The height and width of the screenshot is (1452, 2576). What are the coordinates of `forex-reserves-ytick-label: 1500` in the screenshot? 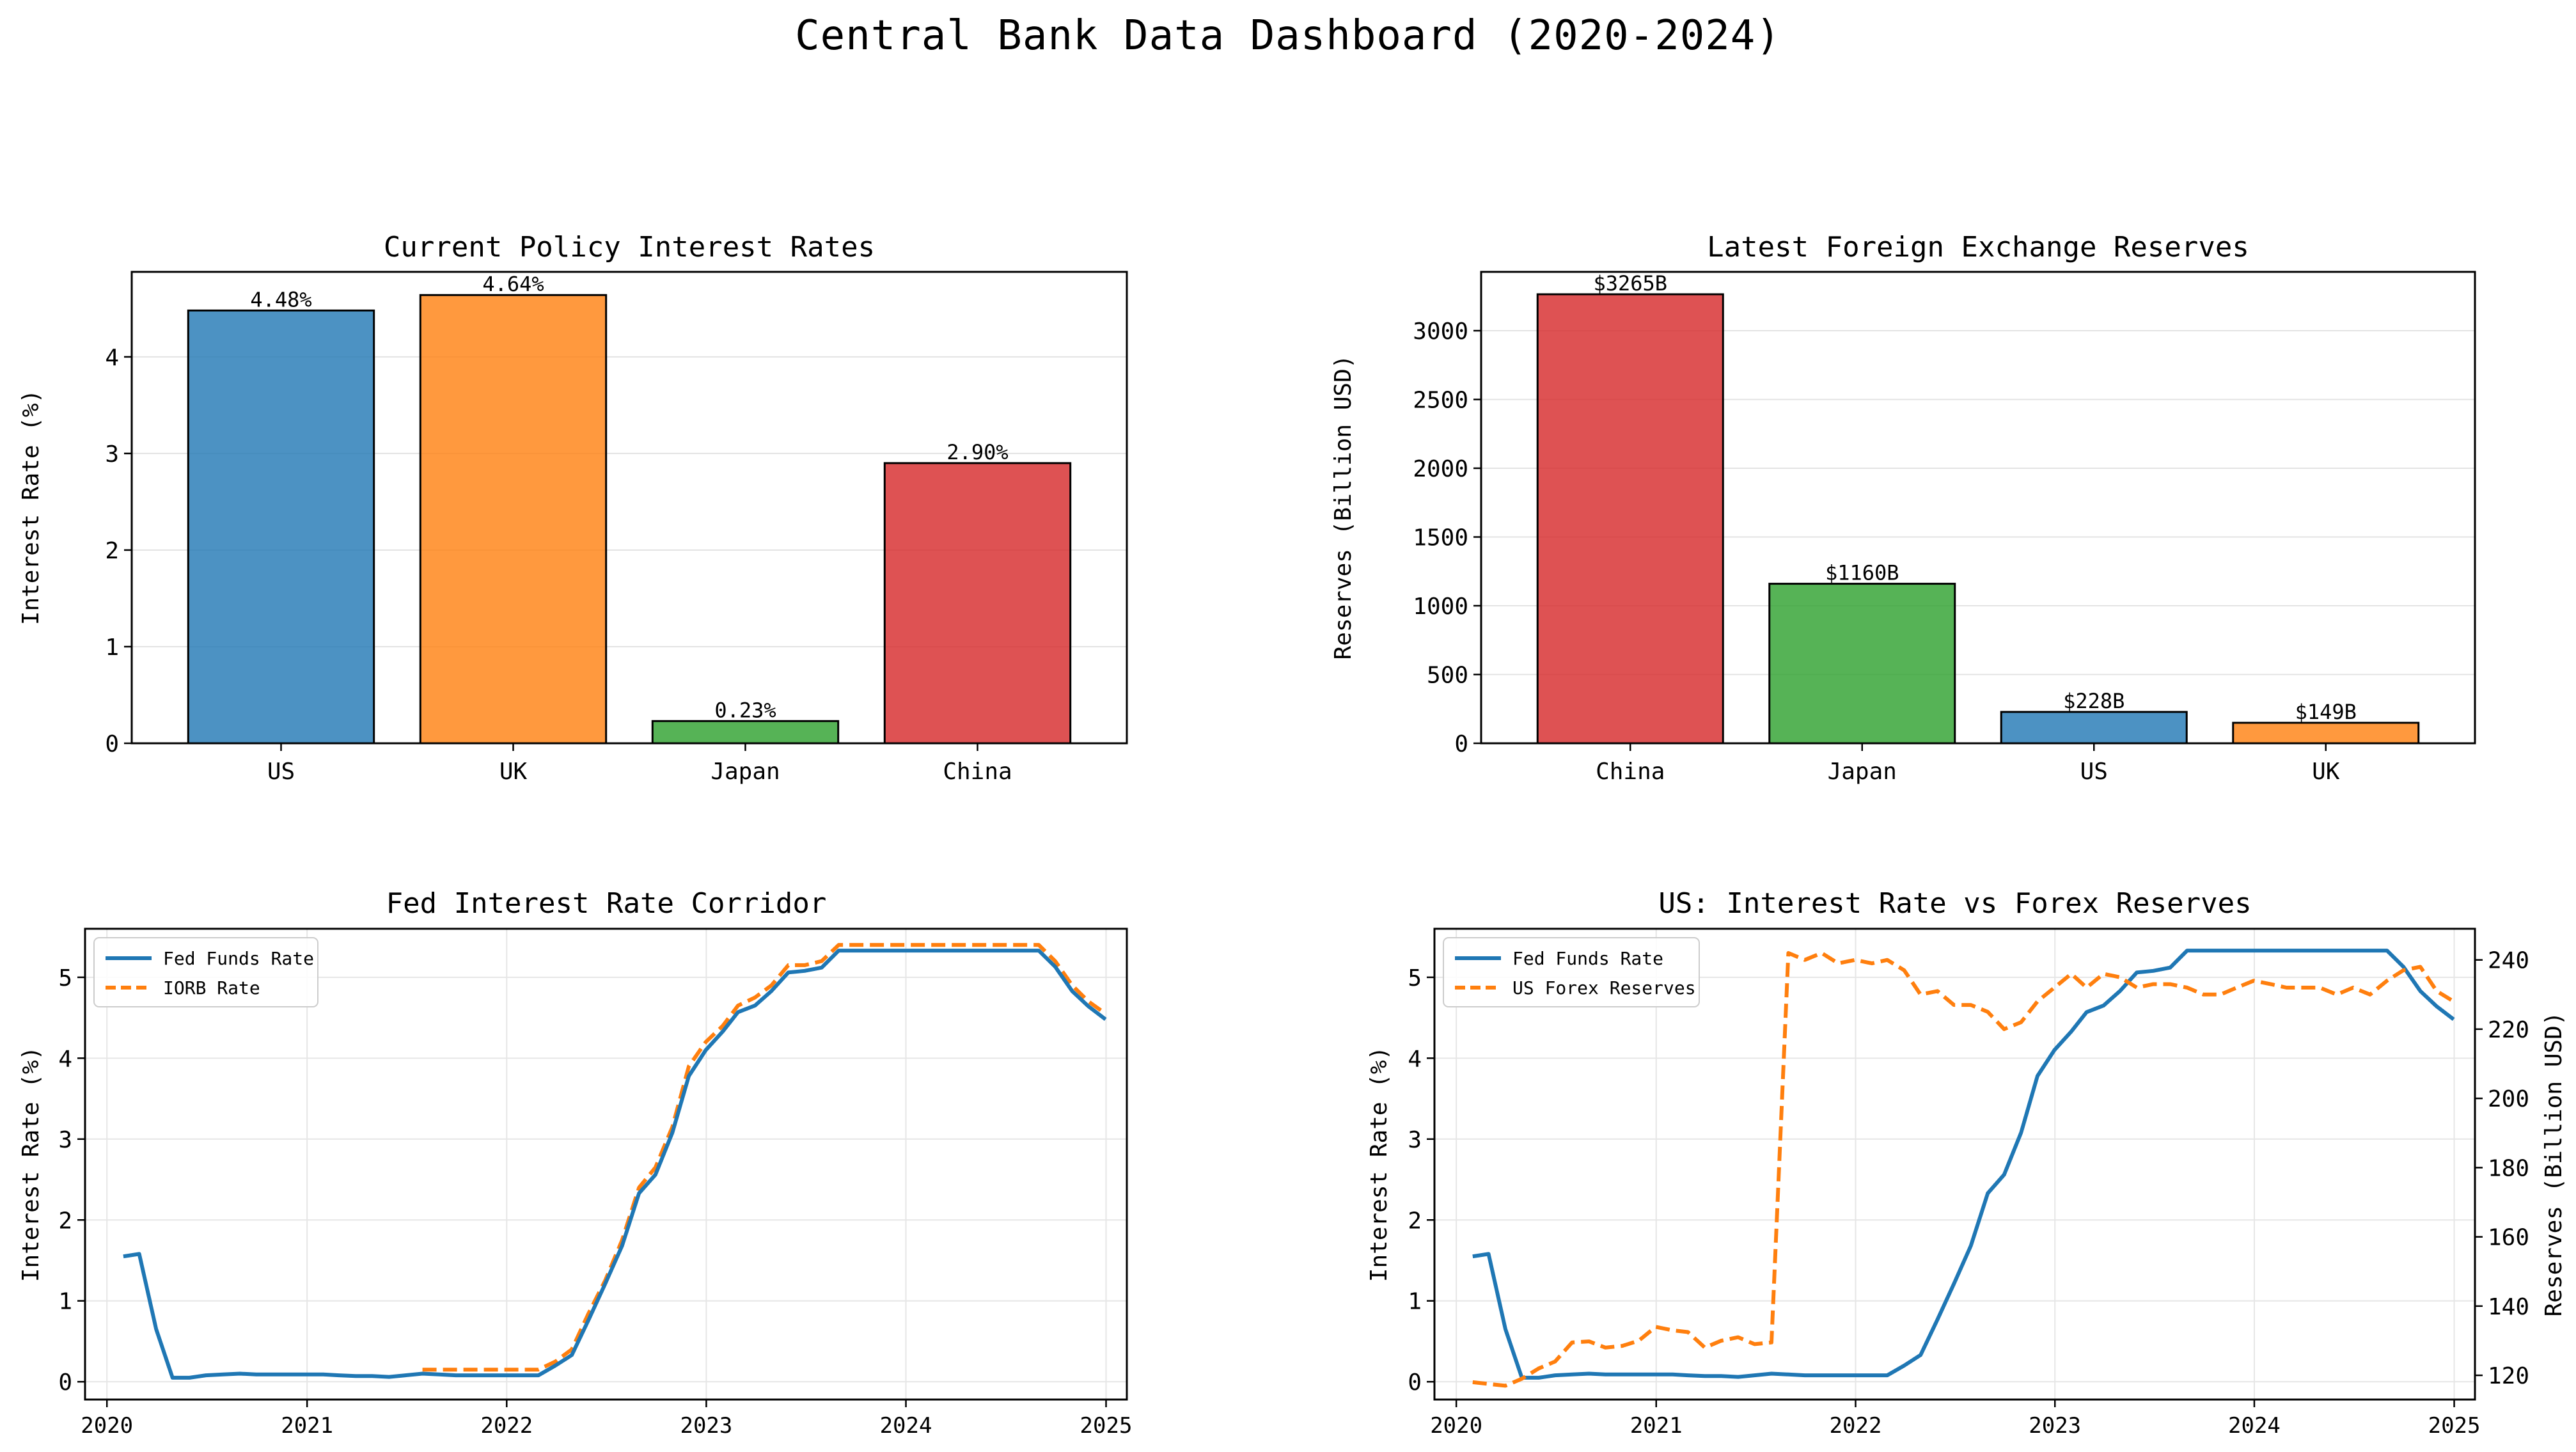 It's located at (1440, 538).